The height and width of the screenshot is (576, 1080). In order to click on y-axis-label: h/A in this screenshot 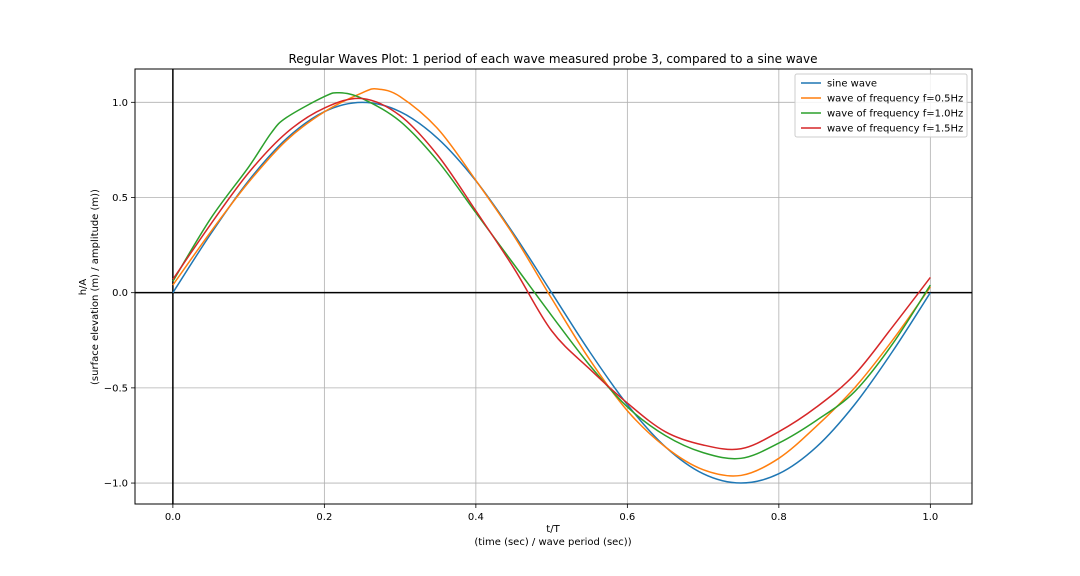, I will do `click(83, 287)`.